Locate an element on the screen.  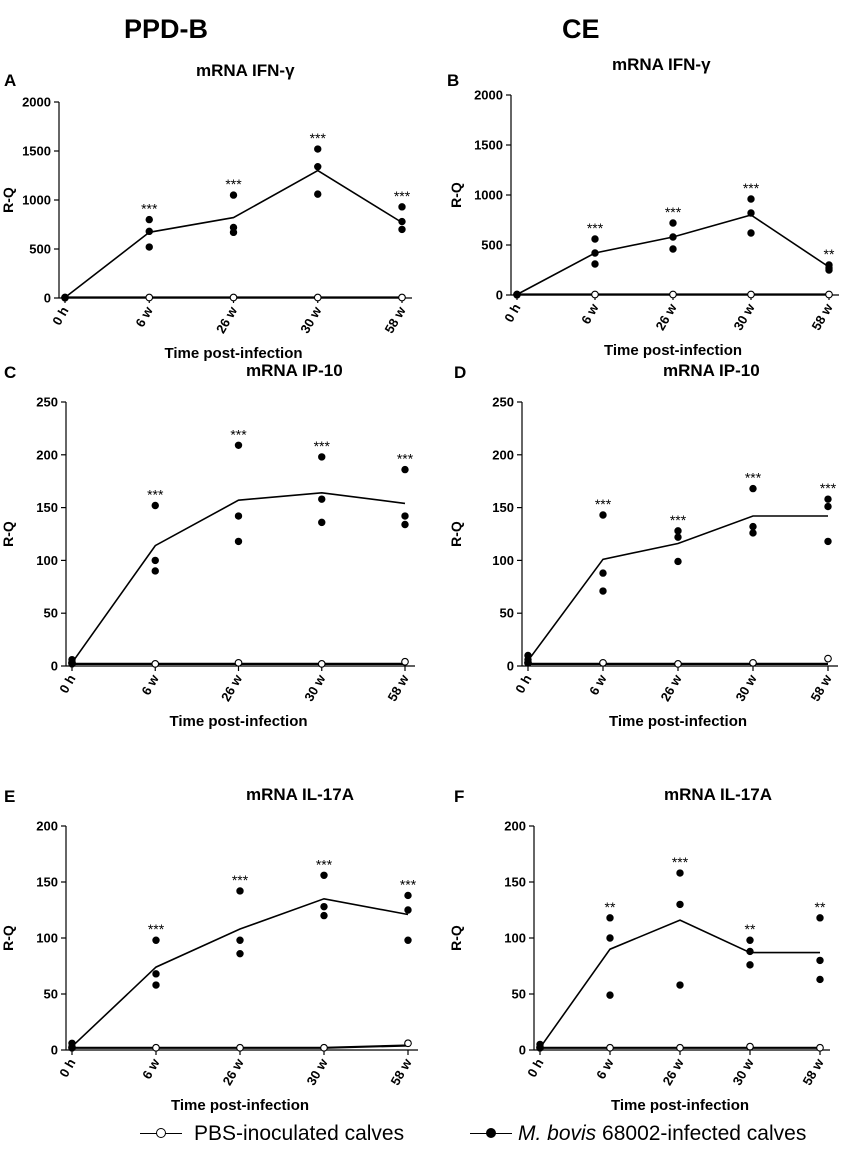
significance-label-b: ** is located at coordinates (829, 254).